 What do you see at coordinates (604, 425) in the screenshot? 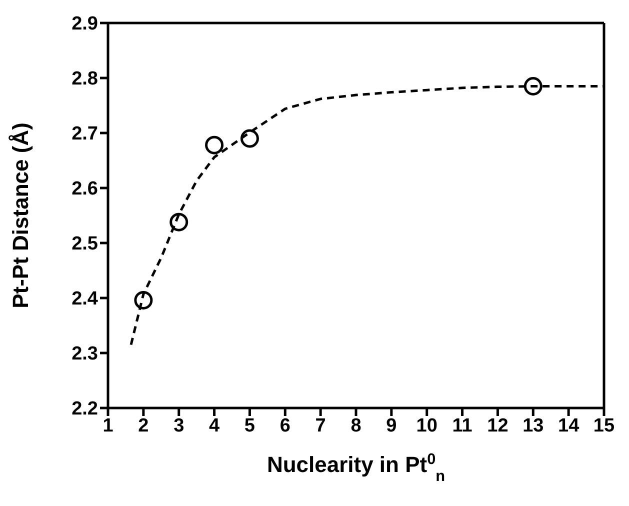
I see `x-tick-label: 15` at bounding box center [604, 425].